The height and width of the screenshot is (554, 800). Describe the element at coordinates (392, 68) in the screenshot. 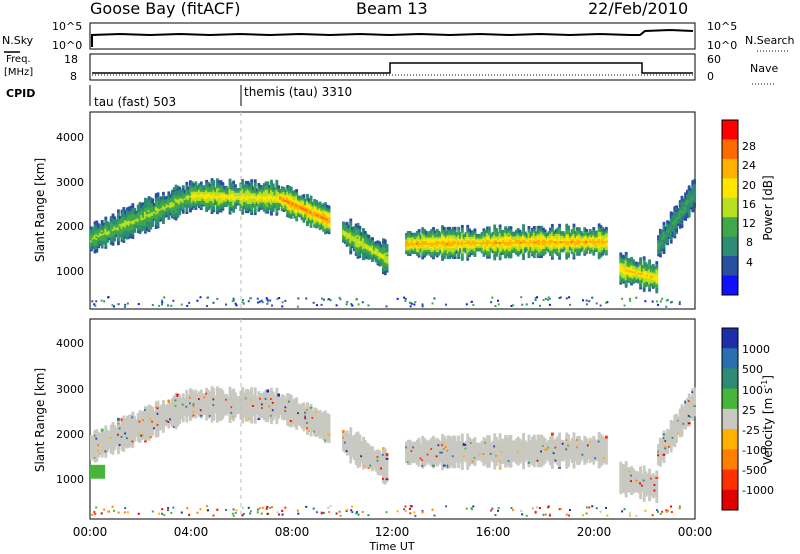

I see `freq-trace` at that location.